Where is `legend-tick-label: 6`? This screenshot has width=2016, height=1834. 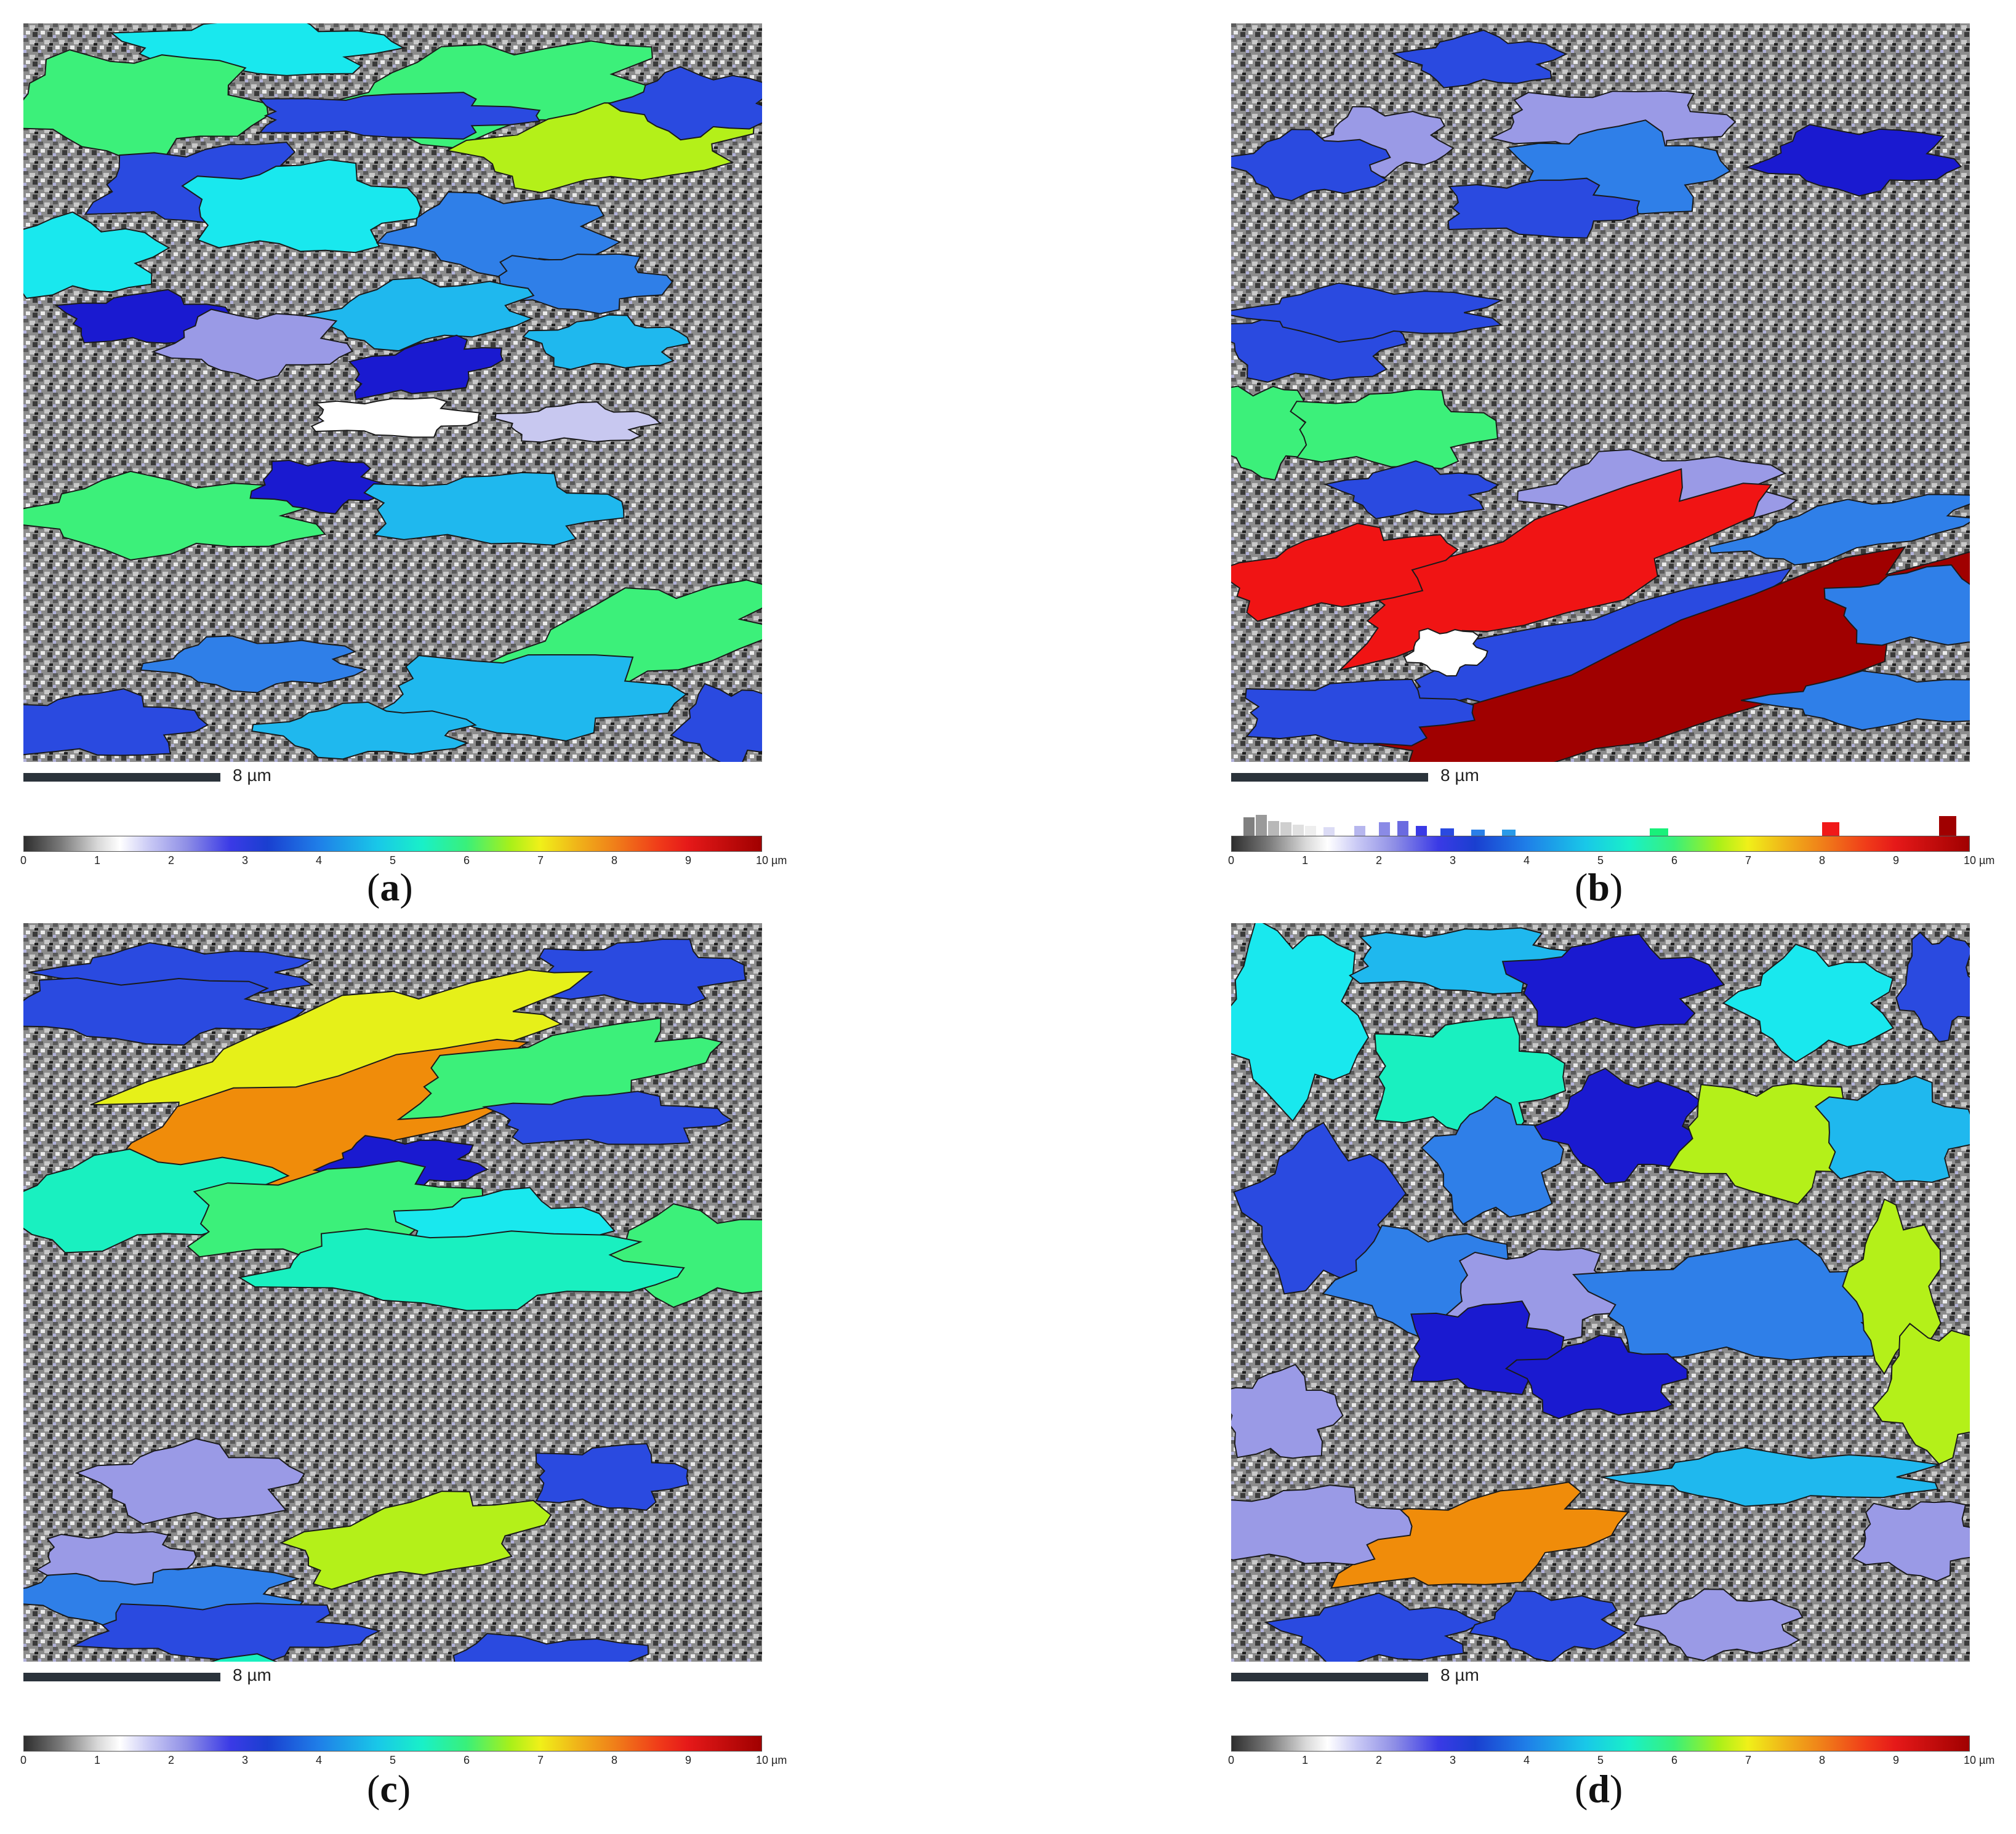 legend-tick-label: 6 is located at coordinates (1674, 1760).